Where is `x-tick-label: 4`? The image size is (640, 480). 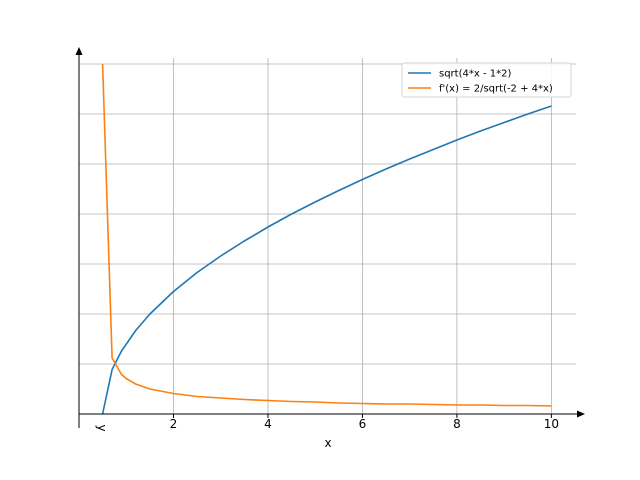 x-tick-label: 4 is located at coordinates (268, 424).